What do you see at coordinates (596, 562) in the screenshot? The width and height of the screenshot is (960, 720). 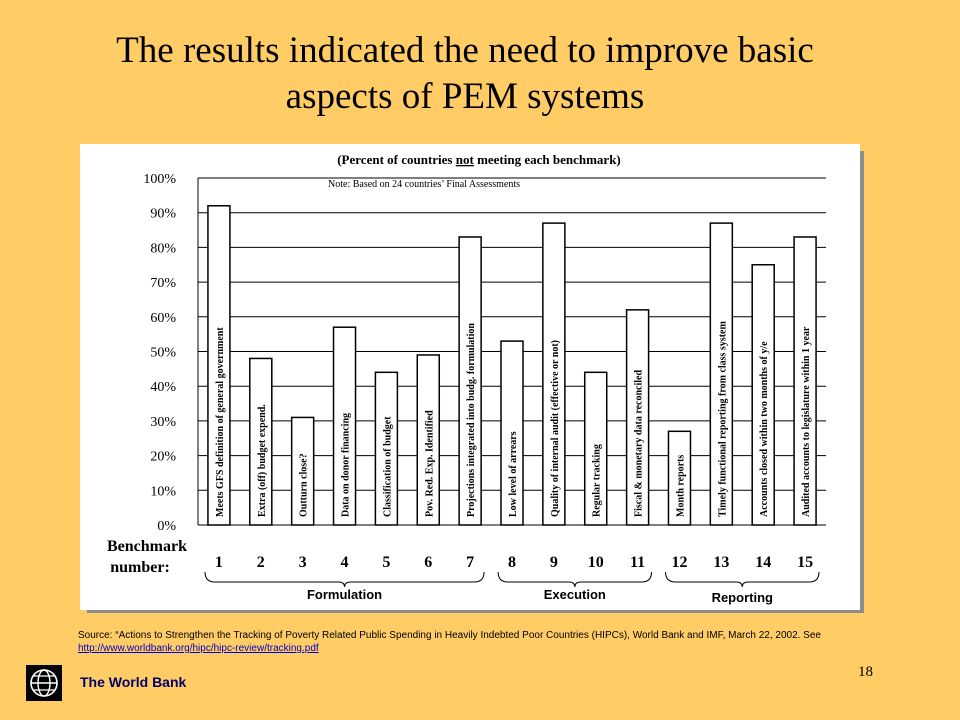 I see `x-tick-label: 10` at bounding box center [596, 562].